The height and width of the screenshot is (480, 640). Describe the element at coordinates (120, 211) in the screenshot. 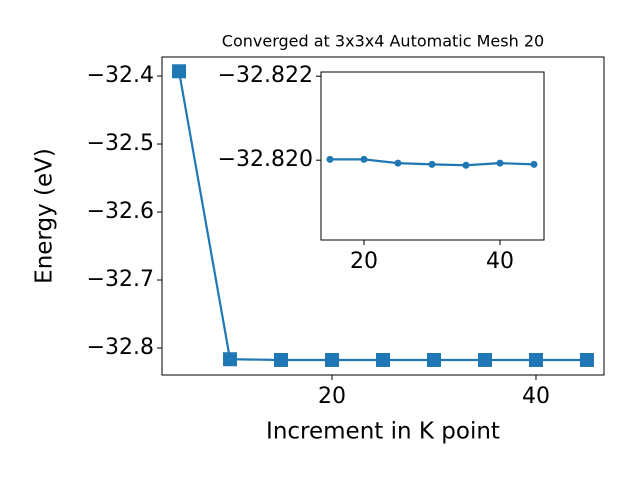

I see `y-tick-label: −32.6` at that location.